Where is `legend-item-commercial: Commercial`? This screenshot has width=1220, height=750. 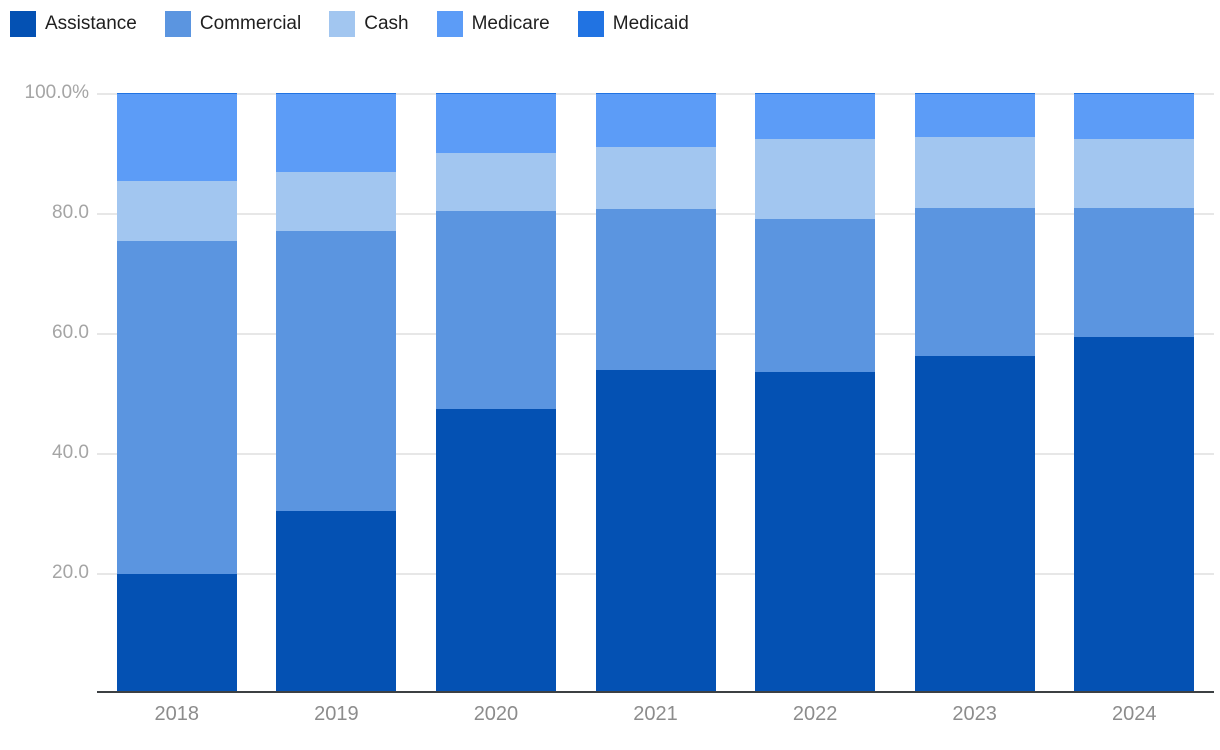
legend-item-commercial: Commercial is located at coordinates (233, 24).